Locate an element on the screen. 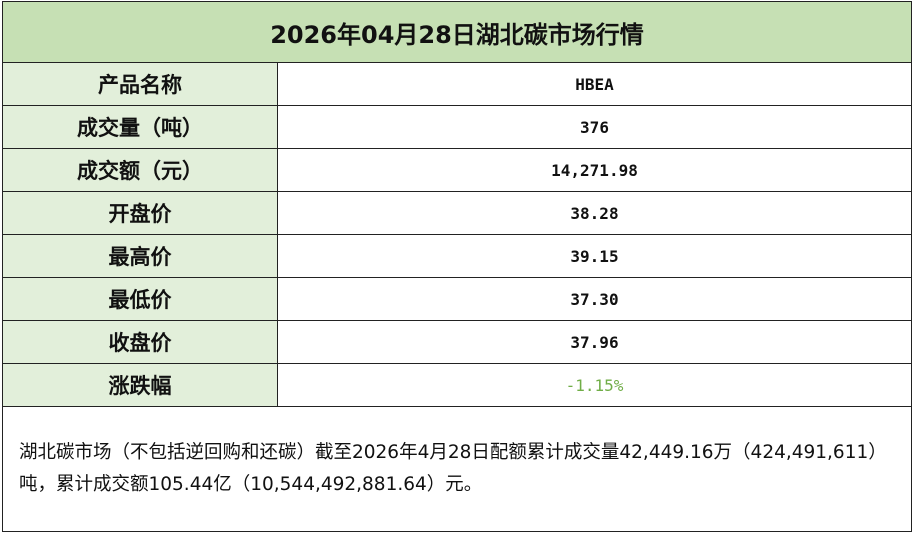 This screenshot has width=916, height=545. table-row: 最低价 37.30 is located at coordinates (457, 299).